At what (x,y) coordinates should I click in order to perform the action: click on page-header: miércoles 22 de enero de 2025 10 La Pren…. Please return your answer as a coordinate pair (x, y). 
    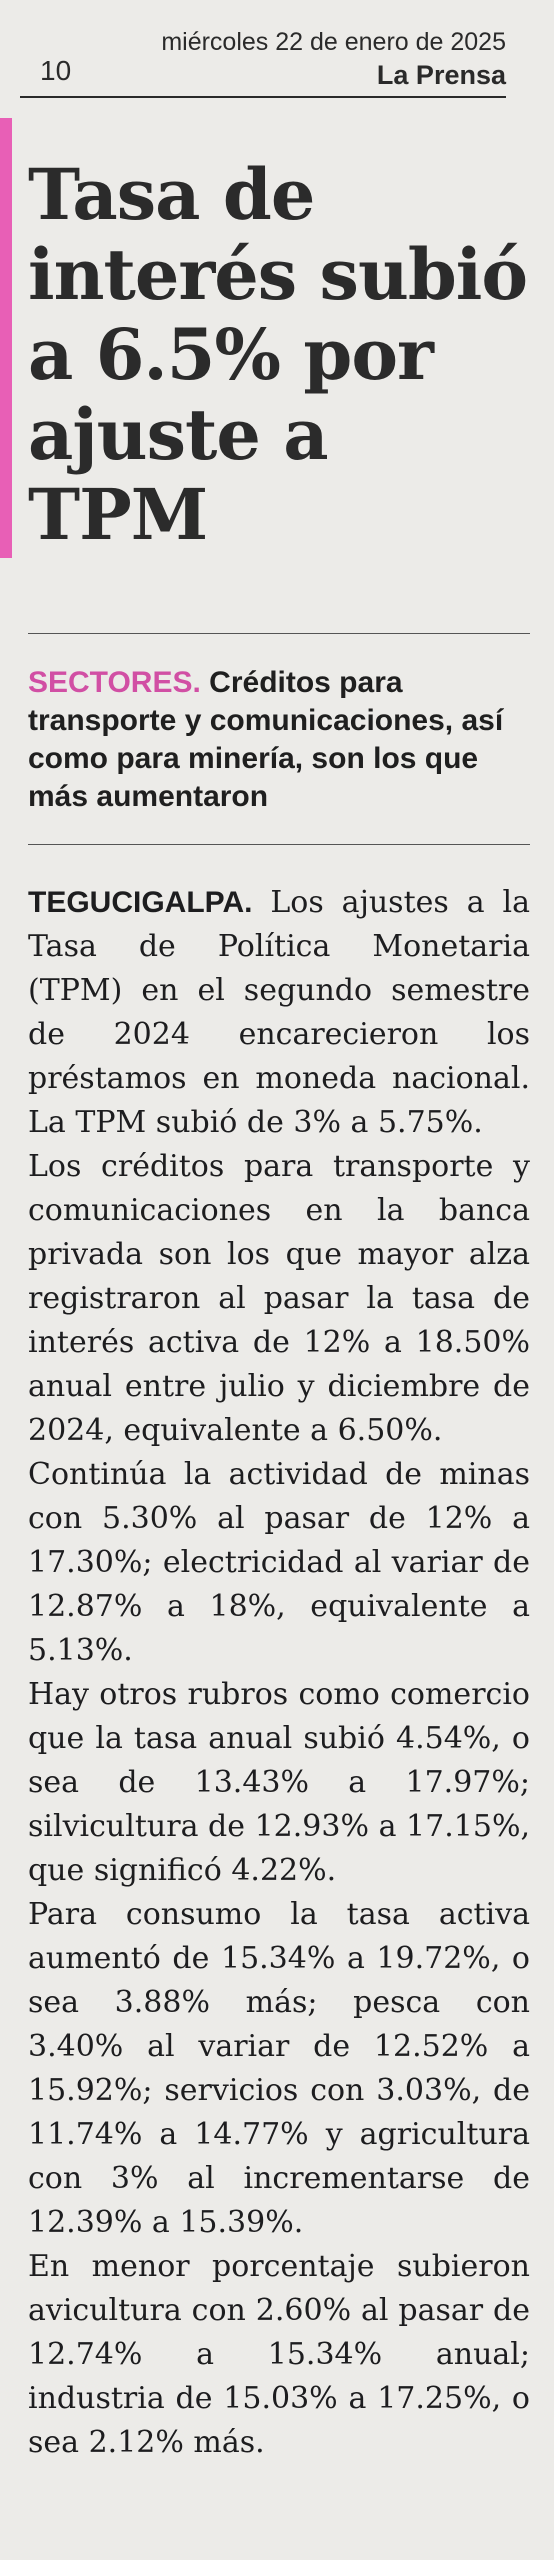
    Looking at the image, I should click on (270, 50).